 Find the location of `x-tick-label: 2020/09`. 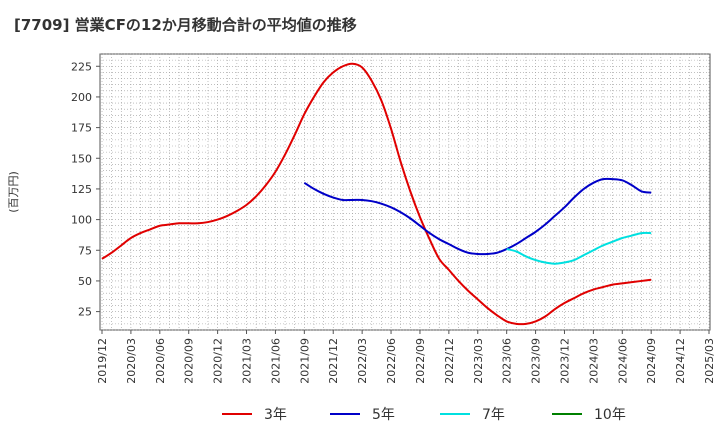

x-tick-label: 2020/09 is located at coordinates (189, 361).